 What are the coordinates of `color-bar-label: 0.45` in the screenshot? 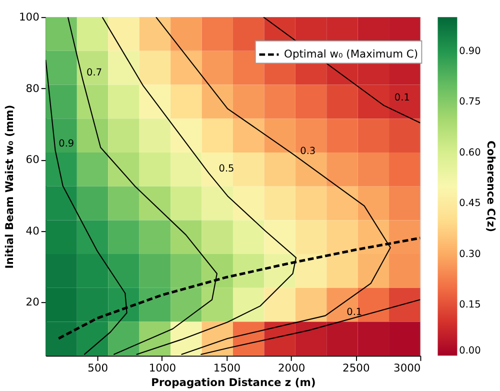 It's located at (470, 204).